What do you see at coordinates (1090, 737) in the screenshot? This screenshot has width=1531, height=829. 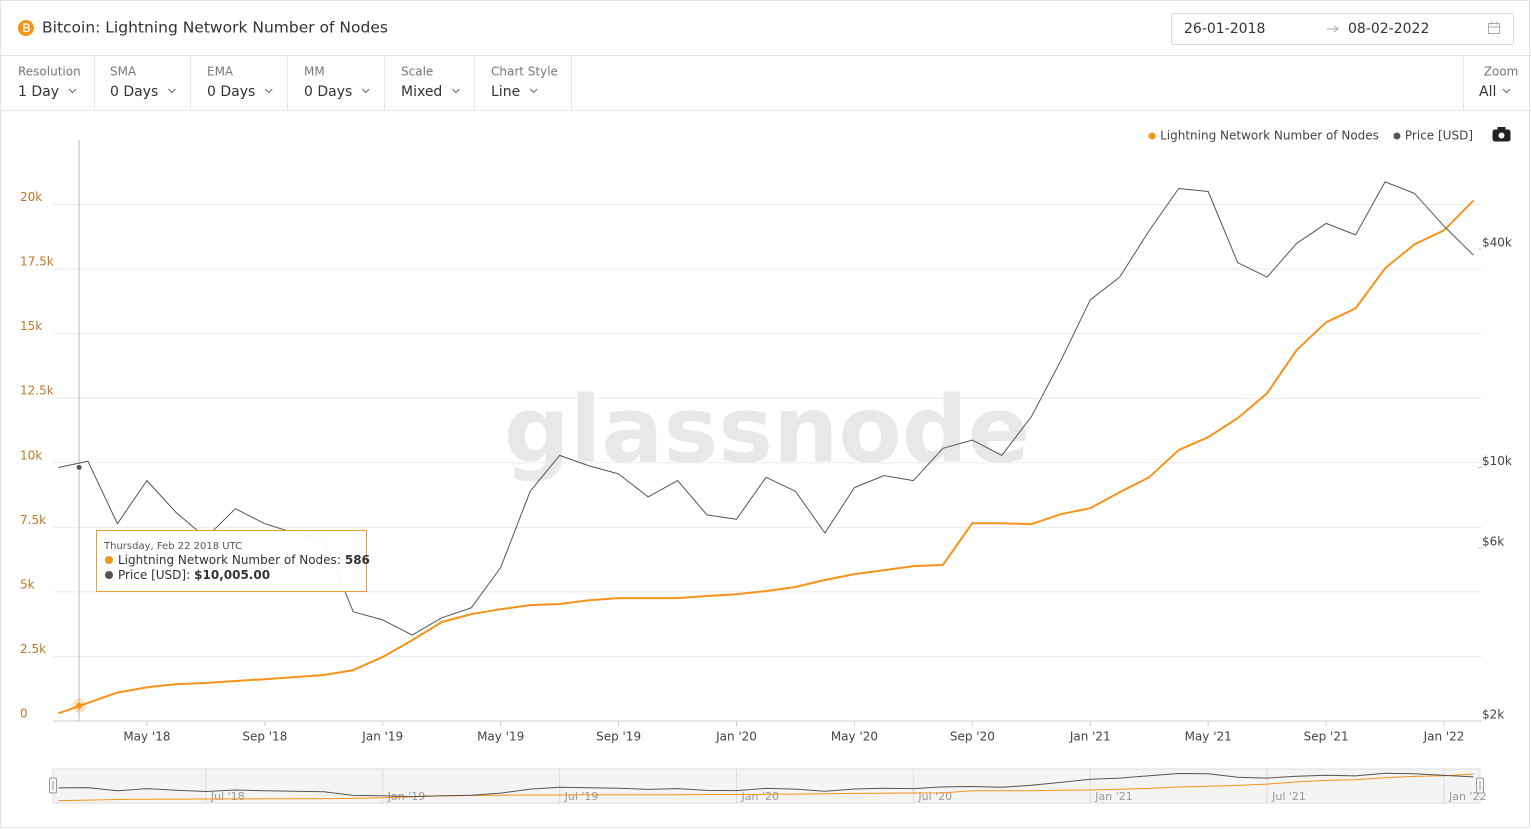 I see `x-tick-label: Jan '21` at bounding box center [1090, 737].